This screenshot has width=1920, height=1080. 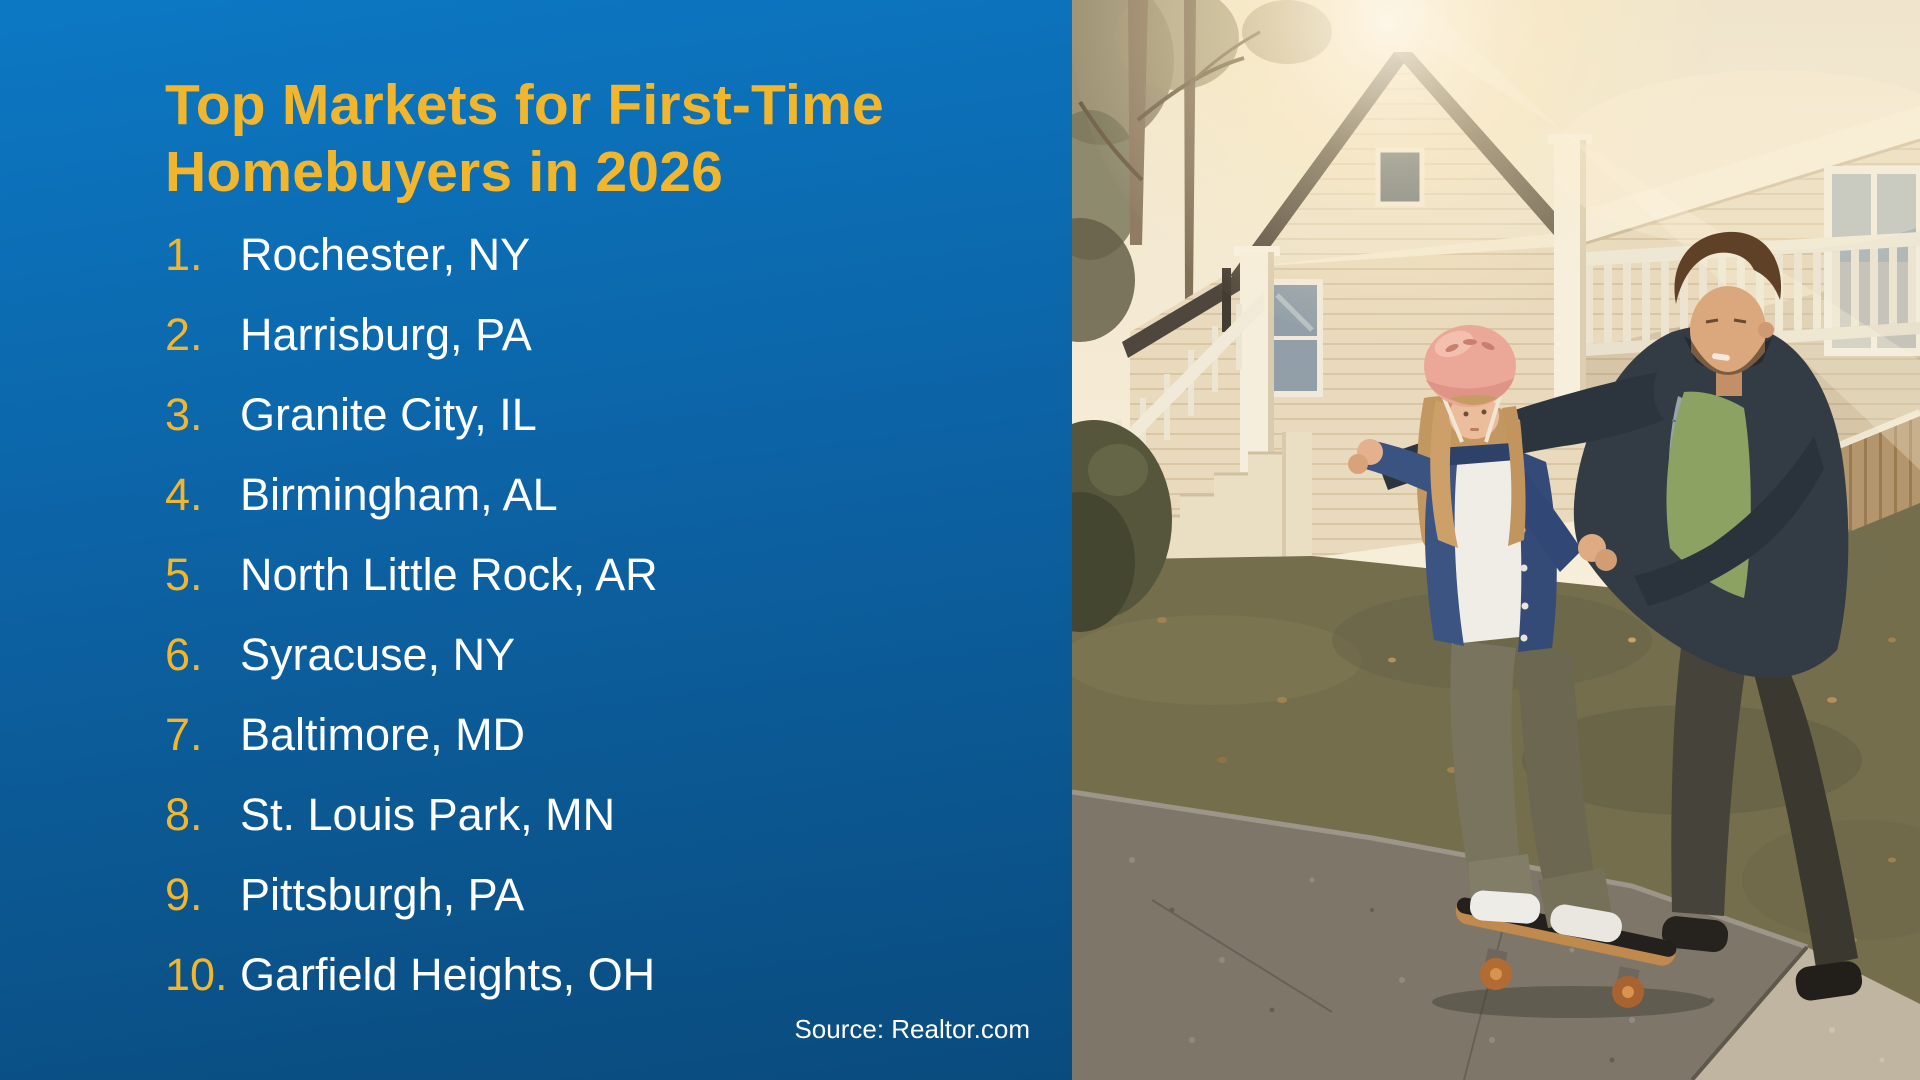 What do you see at coordinates (1487, 770) in the screenshot?
I see `girl-jeans-left` at bounding box center [1487, 770].